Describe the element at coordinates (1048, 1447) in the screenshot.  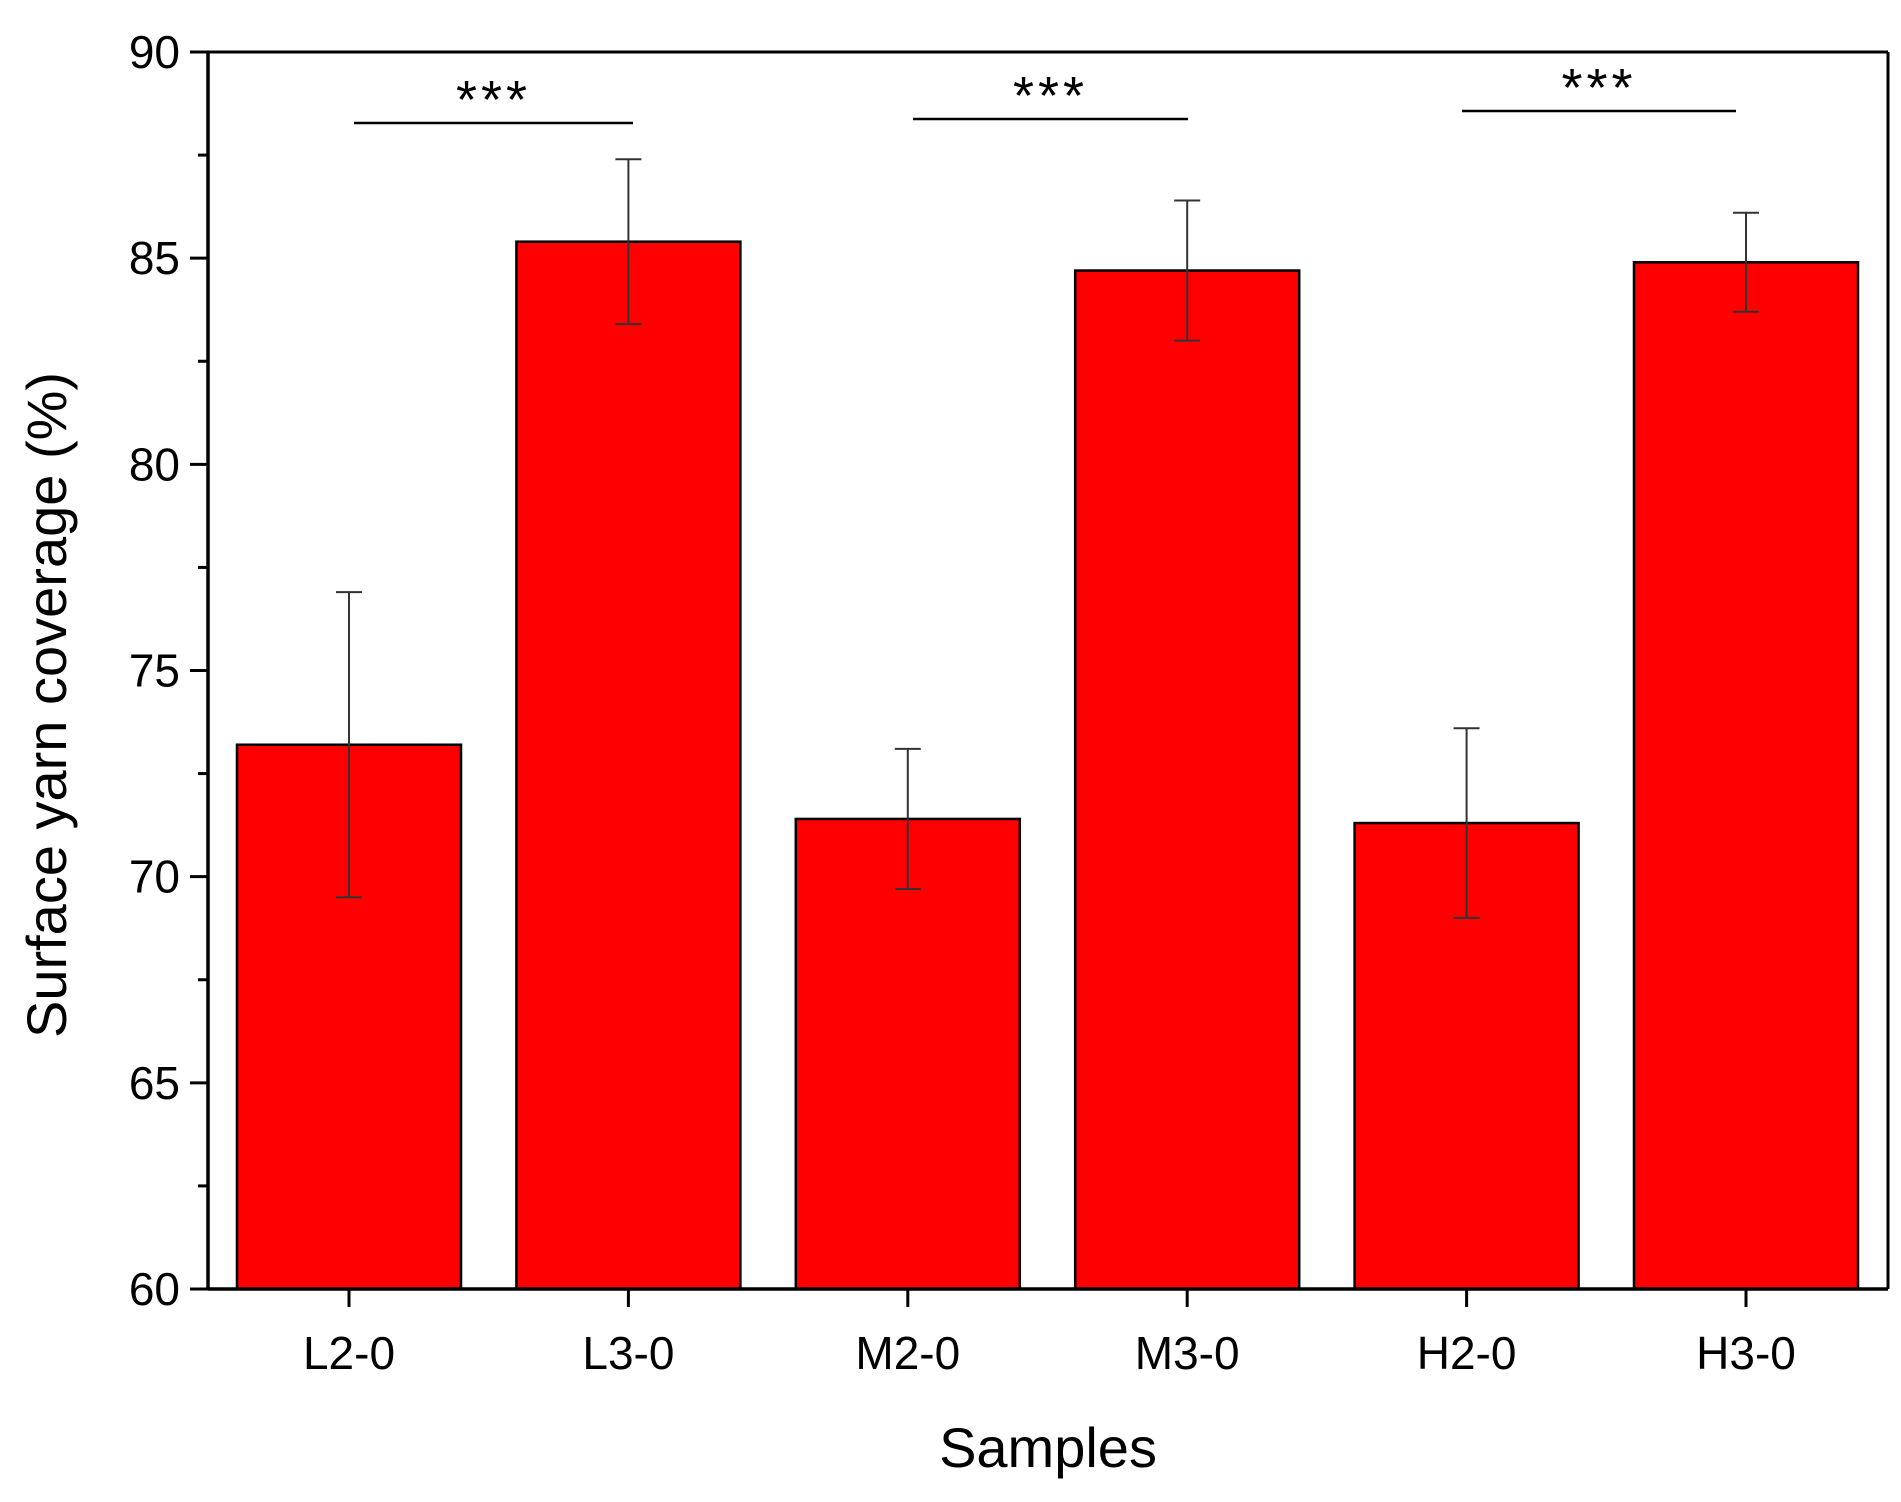
I see `x-axis-title: Samples` at that location.